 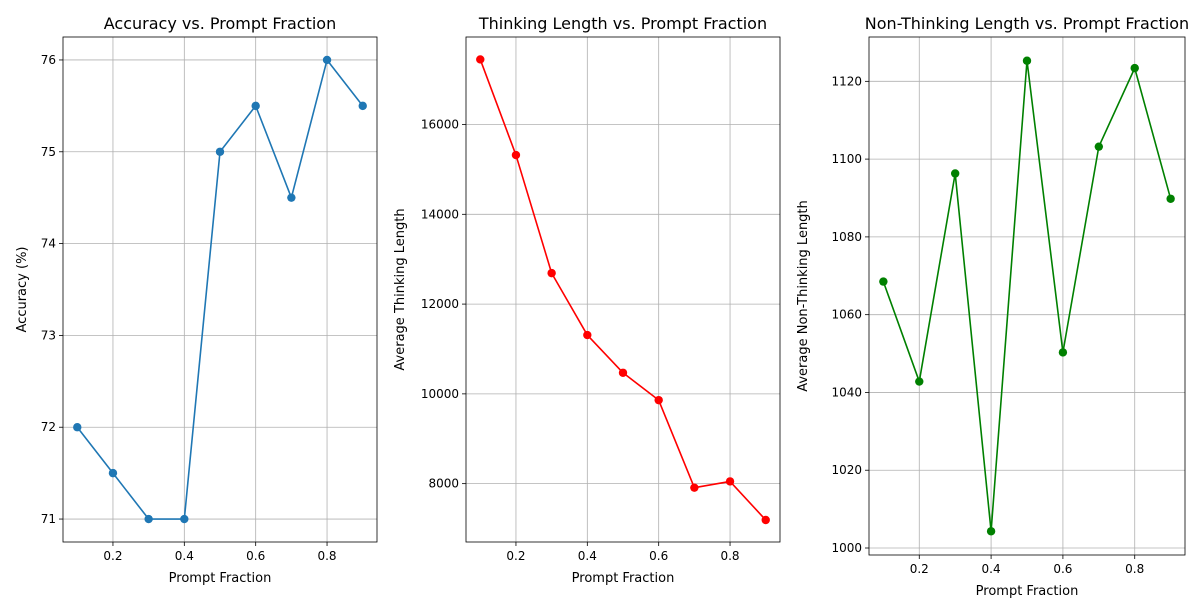 I want to click on chart-title: Accuracy vs. Prompt Fraction, so click(x=220, y=23).